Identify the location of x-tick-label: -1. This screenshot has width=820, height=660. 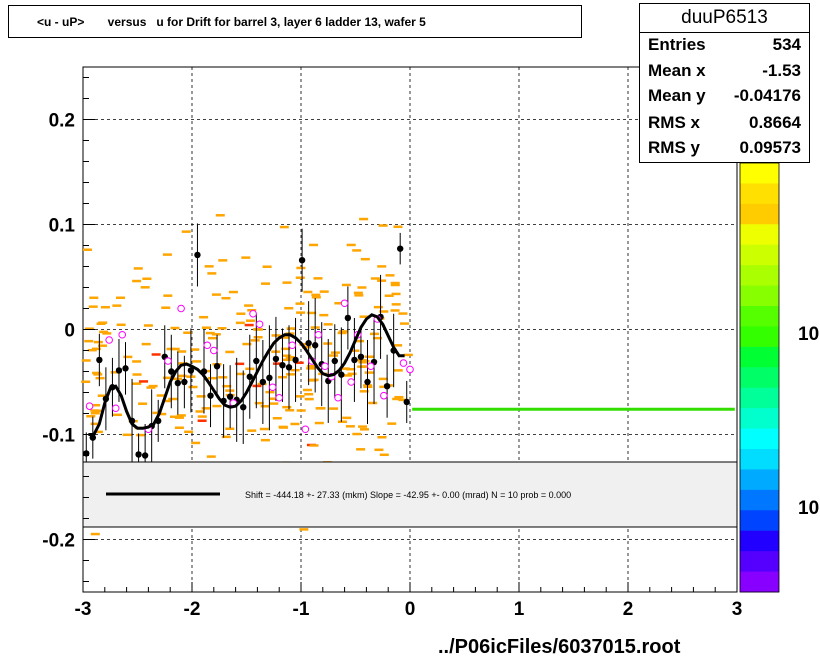
(301, 609).